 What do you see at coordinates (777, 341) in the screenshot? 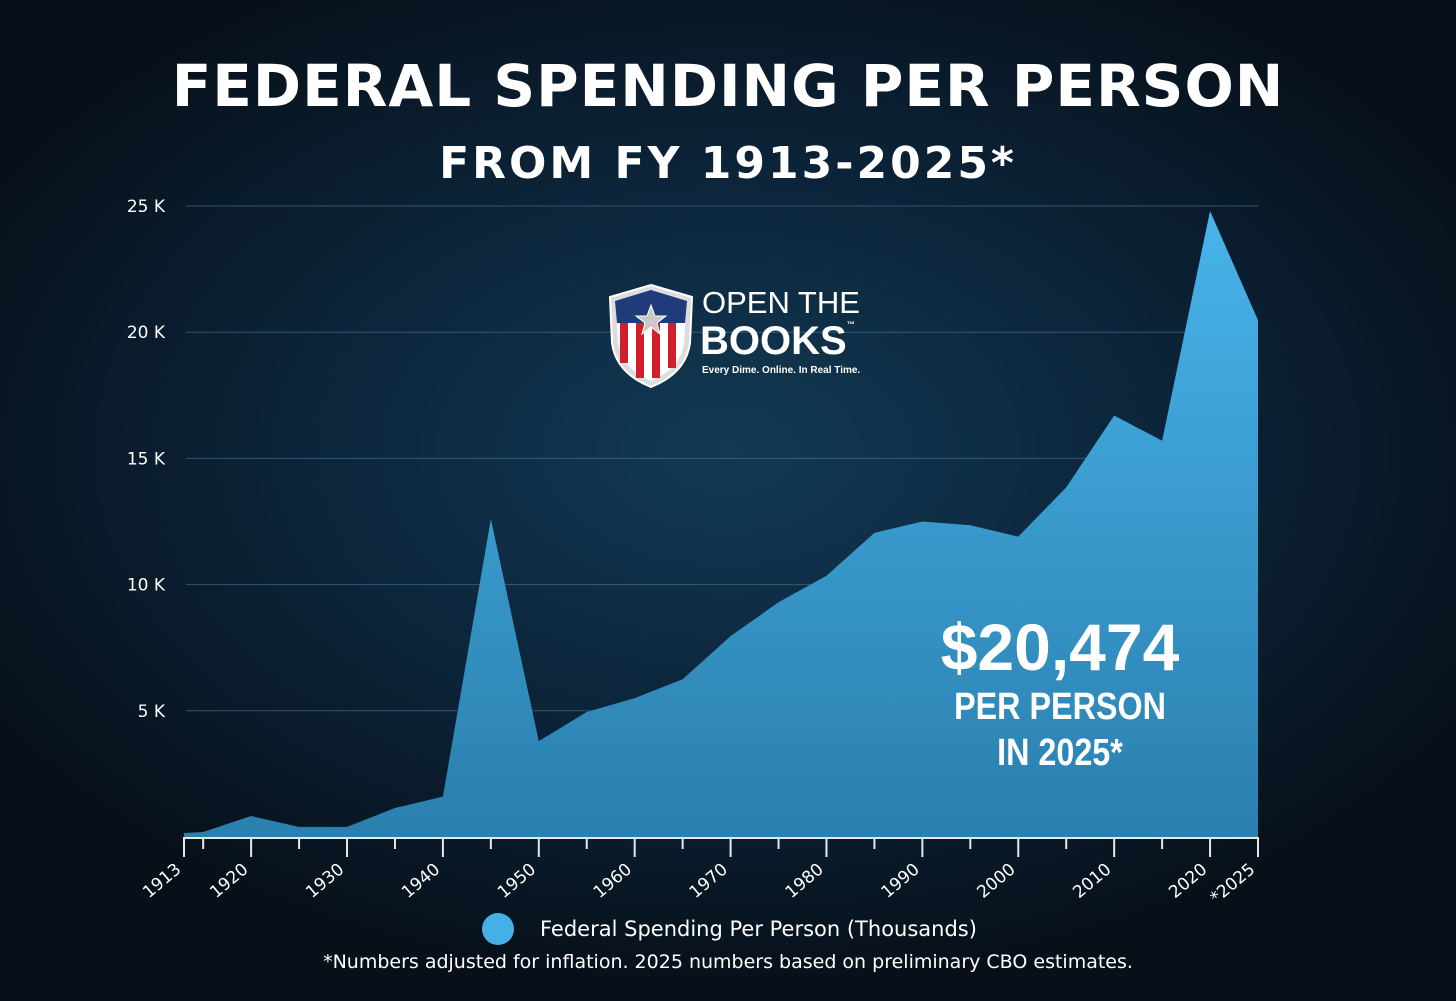
I see `logo-line2: BOOKS™` at bounding box center [777, 341].